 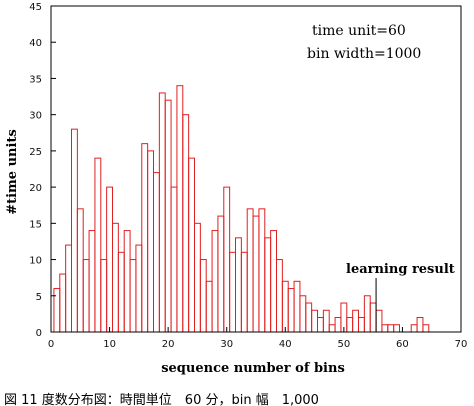 What do you see at coordinates (359, 31) in the screenshot?
I see `annotation-time-unit: time unit=60` at bounding box center [359, 31].